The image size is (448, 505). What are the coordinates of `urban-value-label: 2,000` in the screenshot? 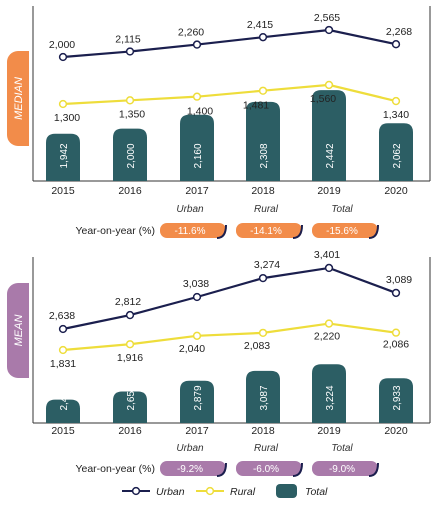 It's located at (62, 45).